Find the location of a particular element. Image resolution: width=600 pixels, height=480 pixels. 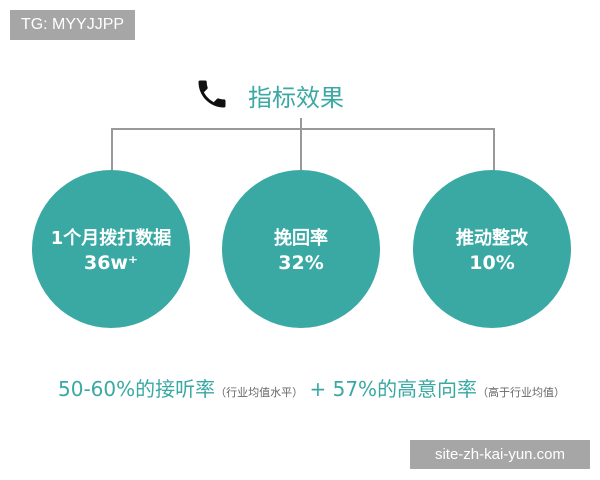

watermark-bottom: site-zh-kai-yun.com is located at coordinates (500, 454).